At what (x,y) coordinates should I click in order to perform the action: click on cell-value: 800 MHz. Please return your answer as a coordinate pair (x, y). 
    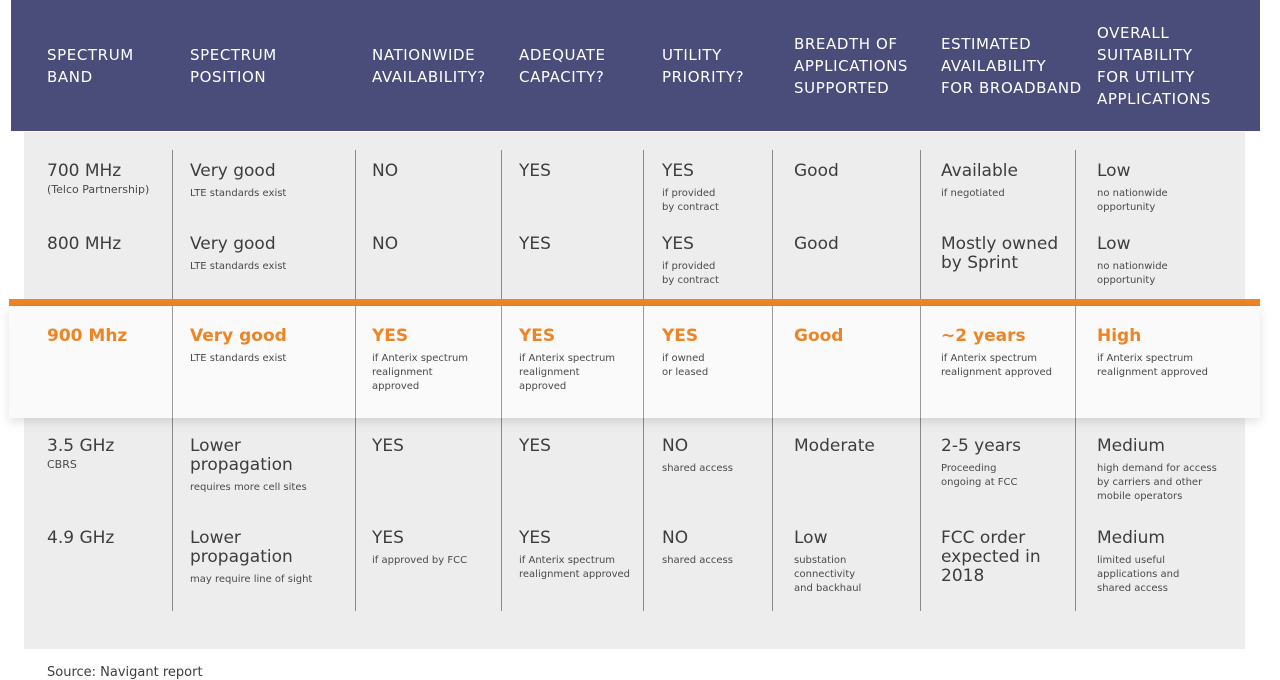
    Looking at the image, I should click on (84, 244).